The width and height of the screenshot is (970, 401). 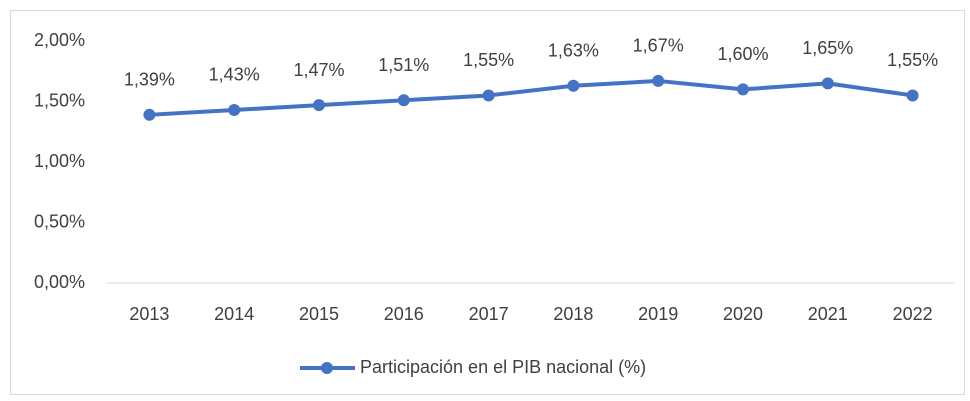 What do you see at coordinates (827, 48) in the screenshot?
I see `data-label: 1,65%` at bounding box center [827, 48].